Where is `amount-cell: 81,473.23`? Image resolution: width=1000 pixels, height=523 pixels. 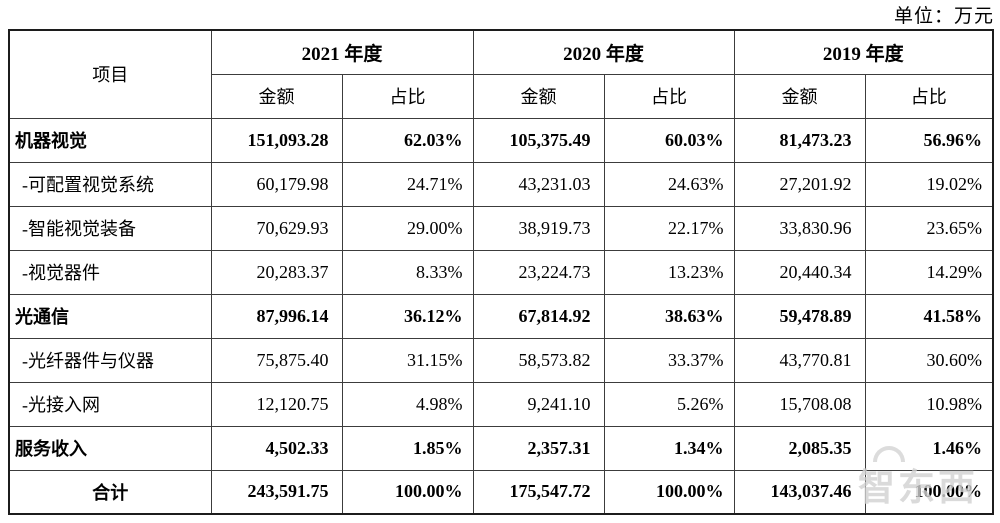
amount-cell: 81,473.23 is located at coordinates (799, 140).